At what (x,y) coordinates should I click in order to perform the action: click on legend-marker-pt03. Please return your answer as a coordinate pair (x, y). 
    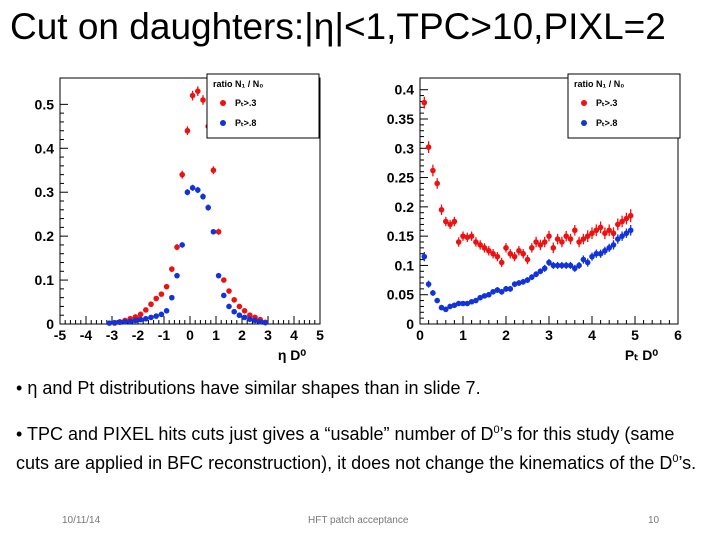
    Looking at the image, I should click on (584, 103).